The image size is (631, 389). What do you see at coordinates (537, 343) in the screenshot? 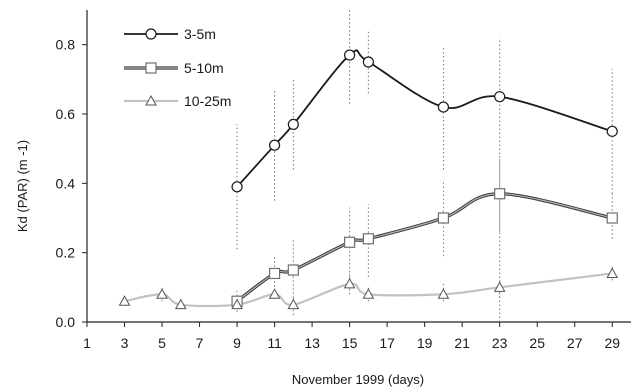
I see `x-tick-label: 25` at bounding box center [537, 343].